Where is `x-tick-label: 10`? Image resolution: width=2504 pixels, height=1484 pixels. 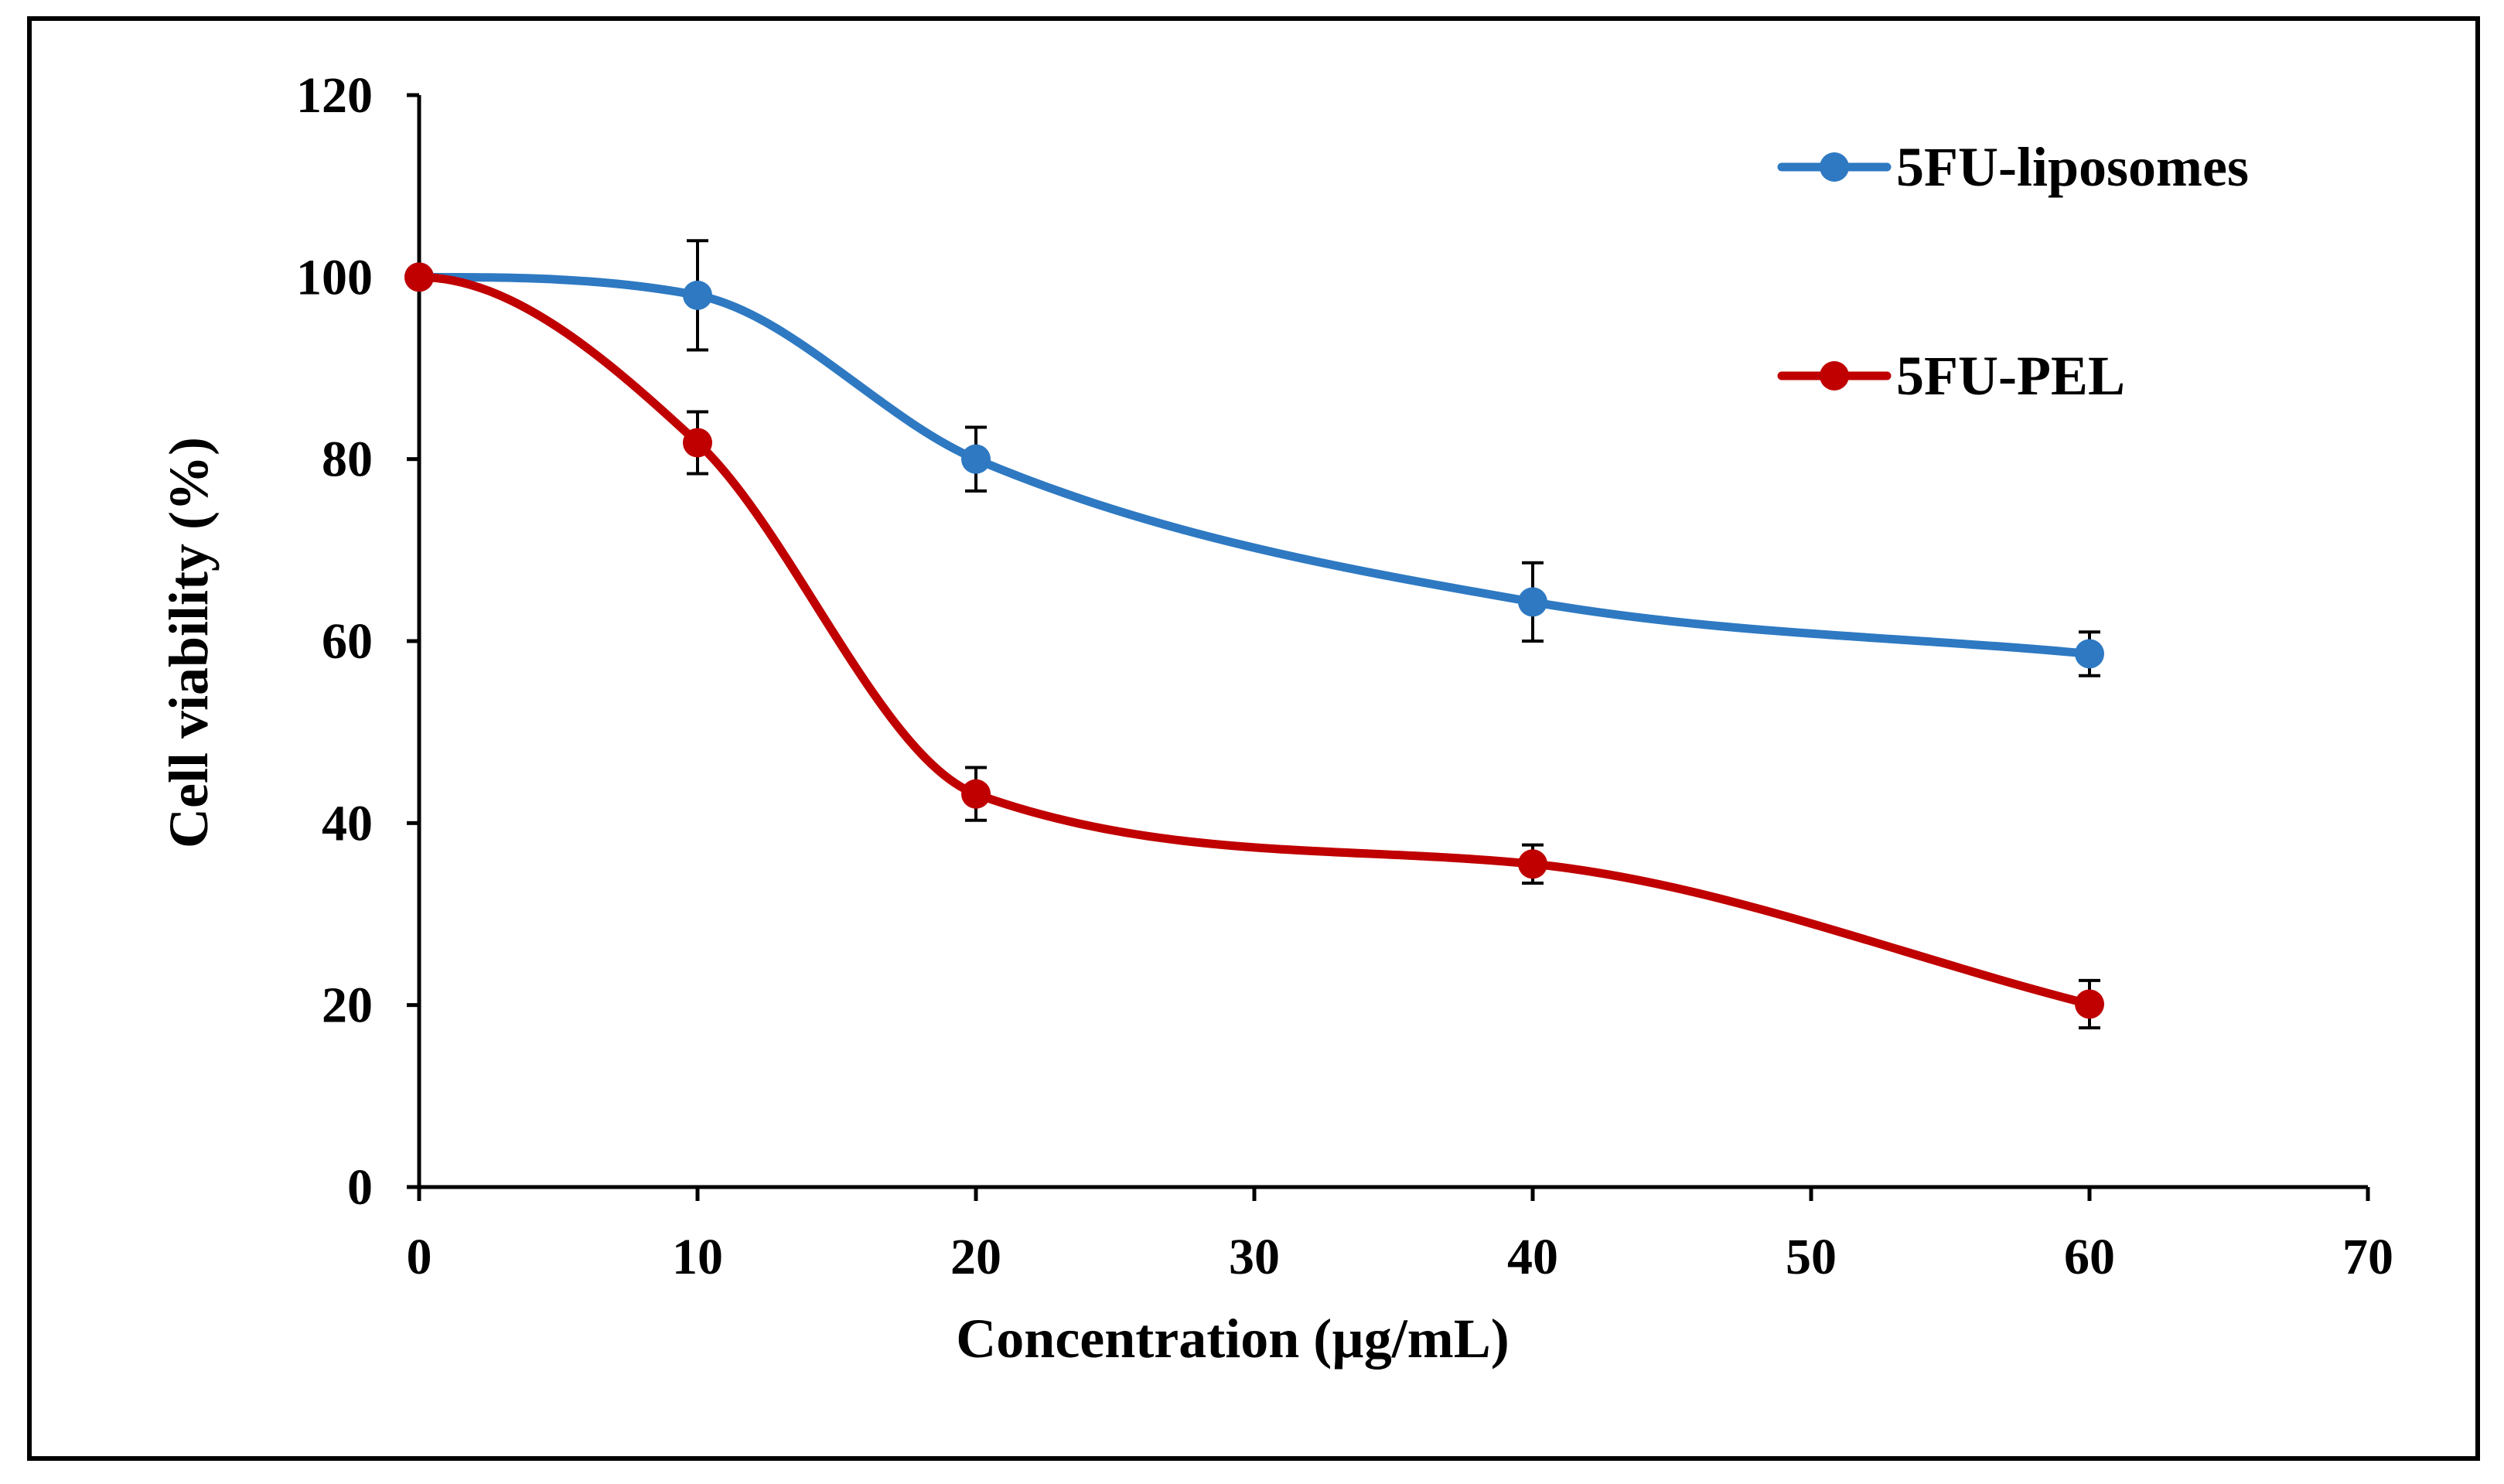 x-tick-label: 10 is located at coordinates (697, 1257).